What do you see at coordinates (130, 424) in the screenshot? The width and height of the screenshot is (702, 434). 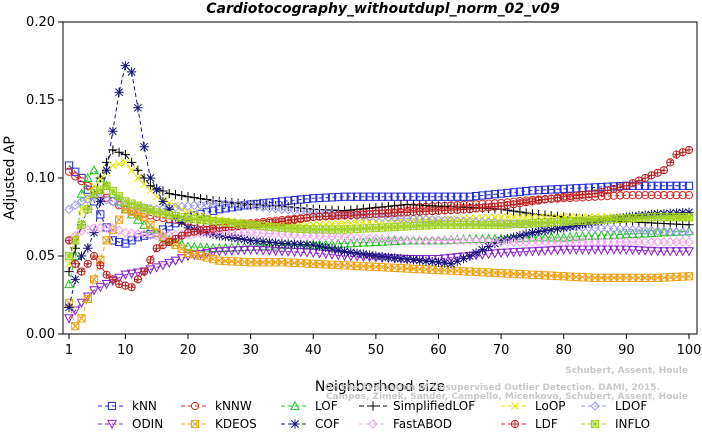 I see `legend-item-odin: ODIN` at bounding box center [130, 424].